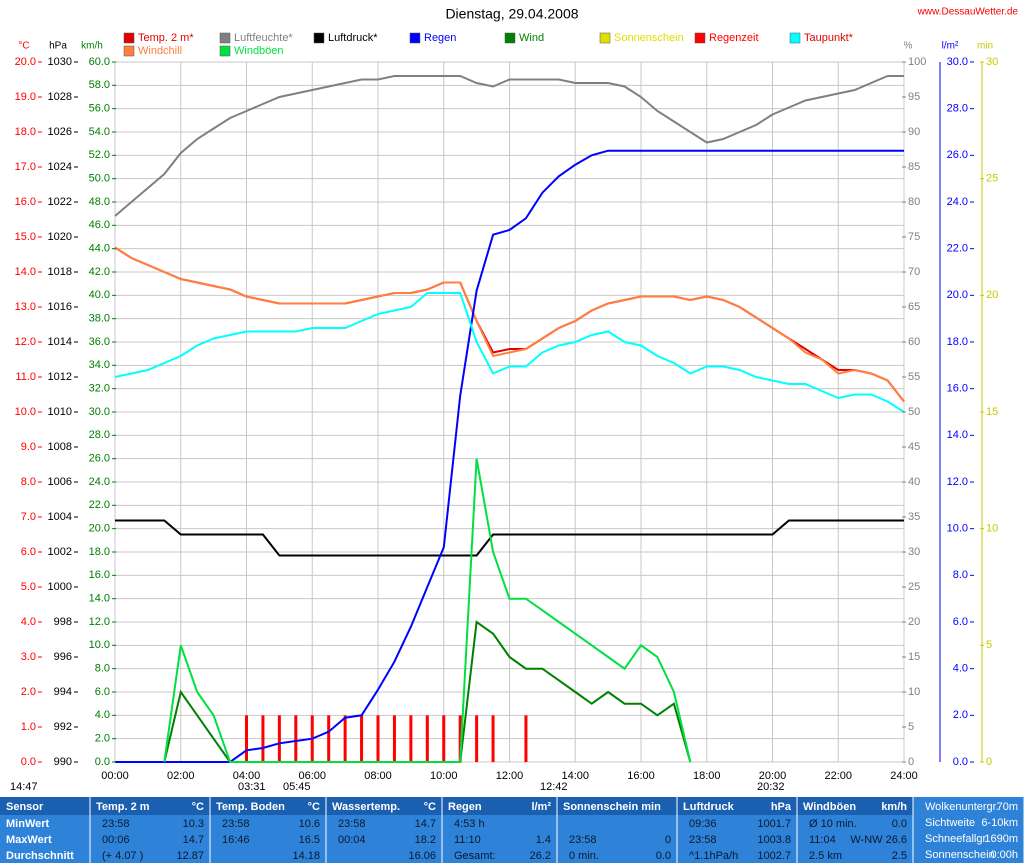 This screenshot has height=863, width=1024. What do you see at coordinates (641, 776) in the screenshot?
I see `x-tick-label: 16:00` at bounding box center [641, 776].